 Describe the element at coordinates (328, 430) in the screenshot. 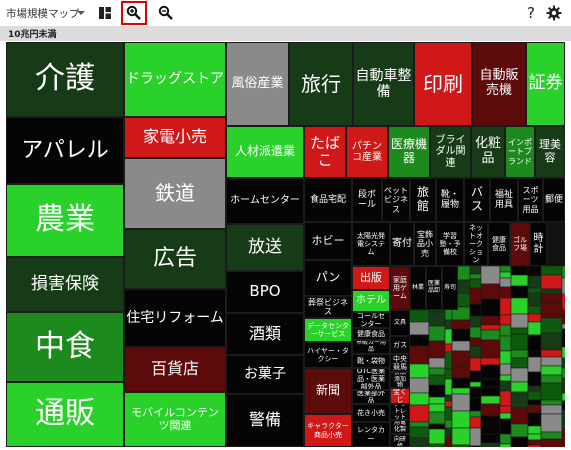

I see `treemap-tile: キャラクター商品小売` at that location.